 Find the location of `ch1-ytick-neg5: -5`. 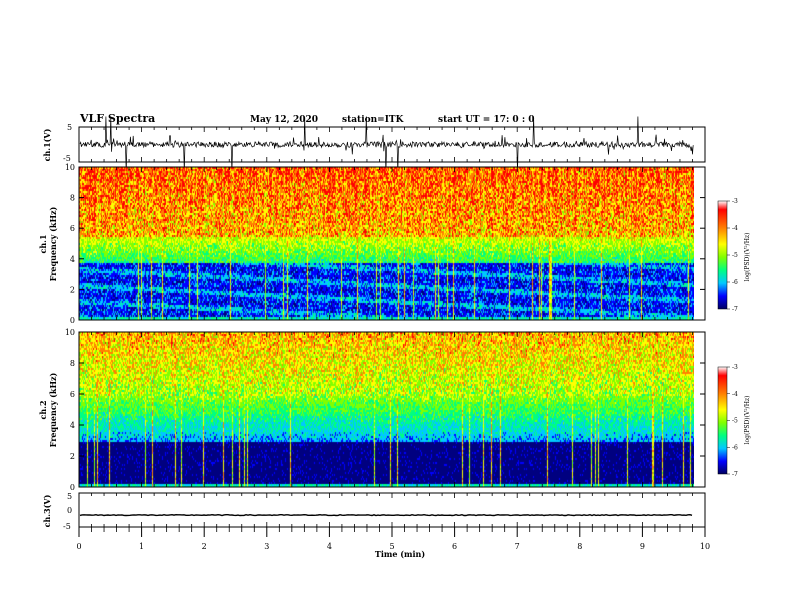

ch1-ytick-neg5: -5 is located at coordinates (67, 158).